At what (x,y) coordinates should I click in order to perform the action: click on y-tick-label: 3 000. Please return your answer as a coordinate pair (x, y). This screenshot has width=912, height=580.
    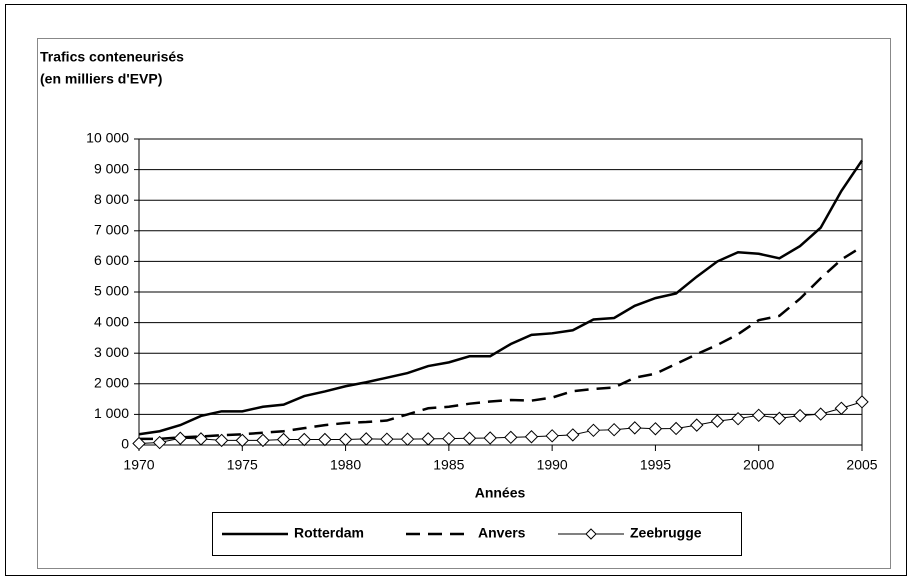
    Looking at the image, I should click on (111, 352).